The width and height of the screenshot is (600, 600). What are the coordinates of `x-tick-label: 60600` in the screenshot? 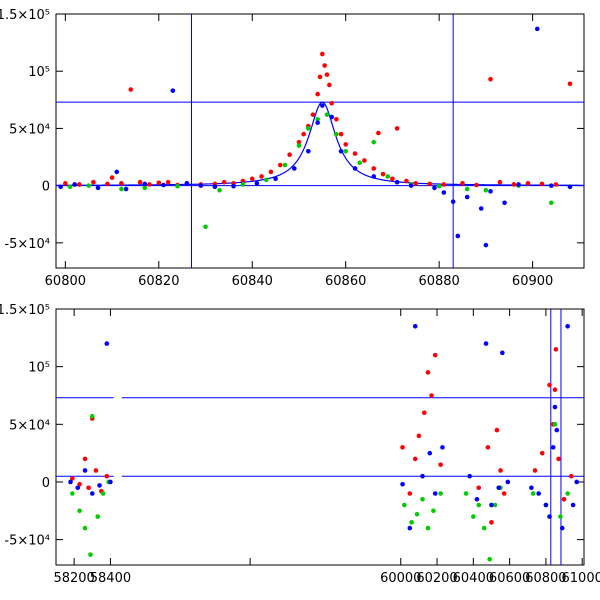 It's located at (509, 578).